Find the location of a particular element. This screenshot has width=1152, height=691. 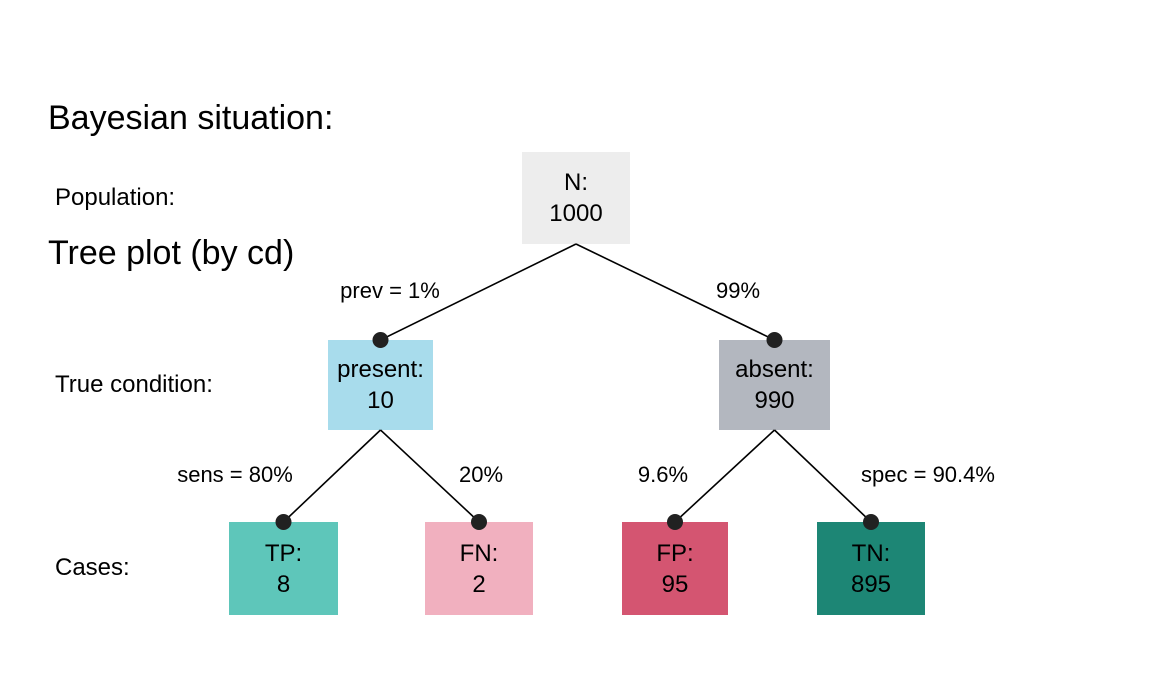

node-present-label: present: is located at coordinates (380, 369).